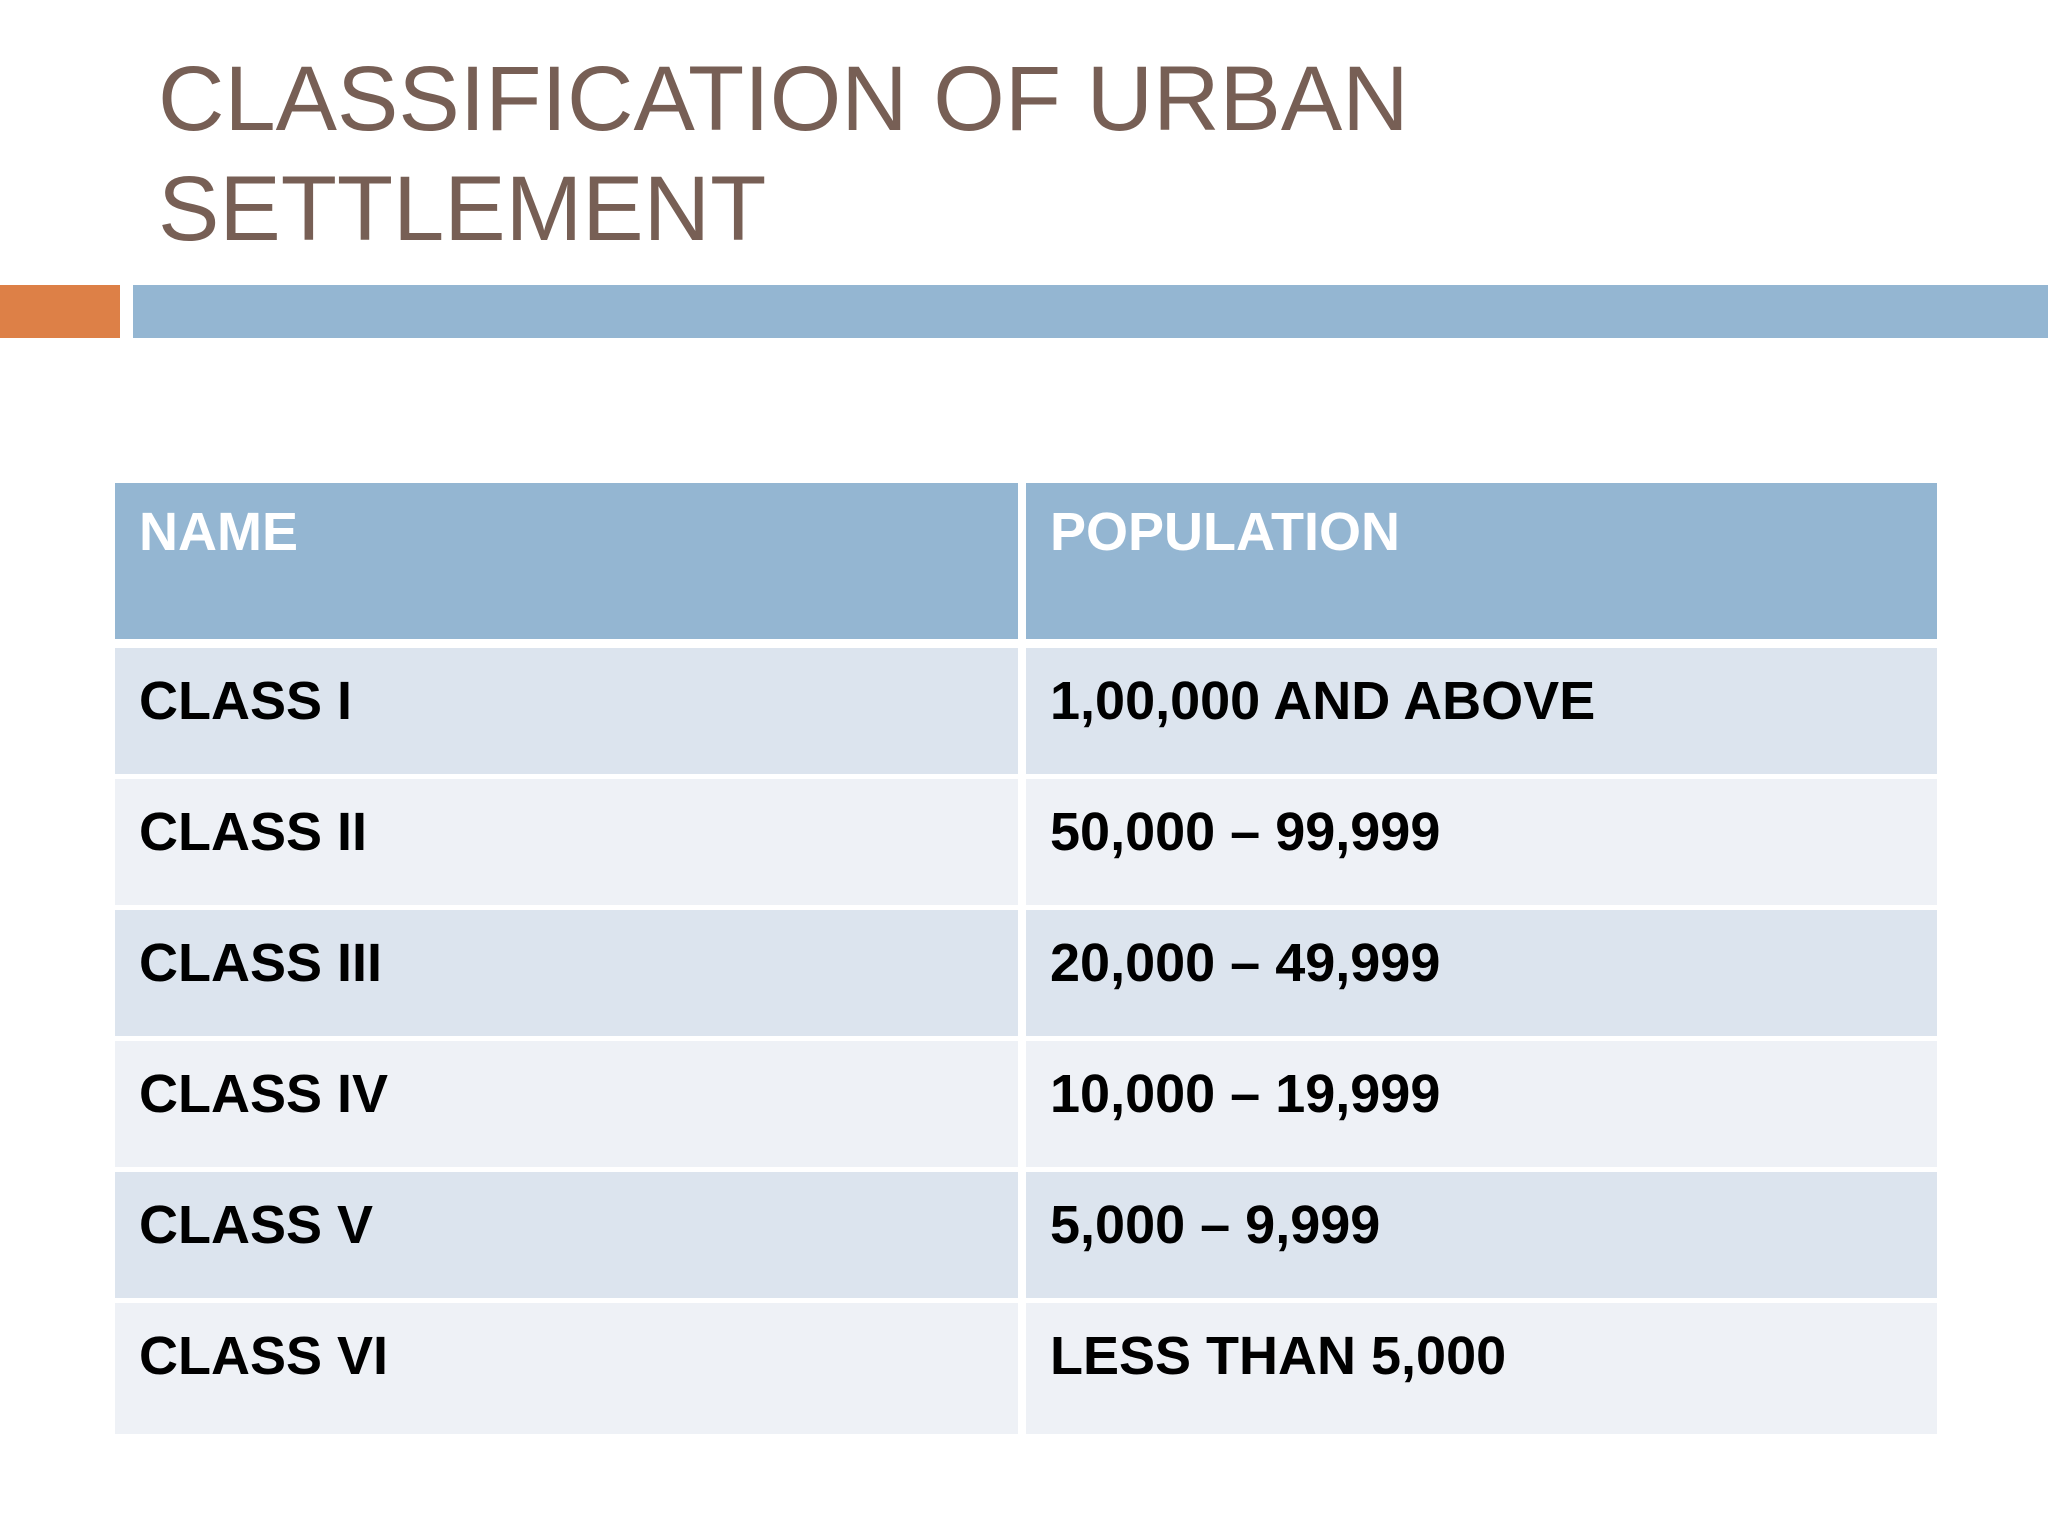 The height and width of the screenshot is (1536, 2048). I want to click on table-row: CLASS II 50,000 – 99,999, so click(1026, 844).